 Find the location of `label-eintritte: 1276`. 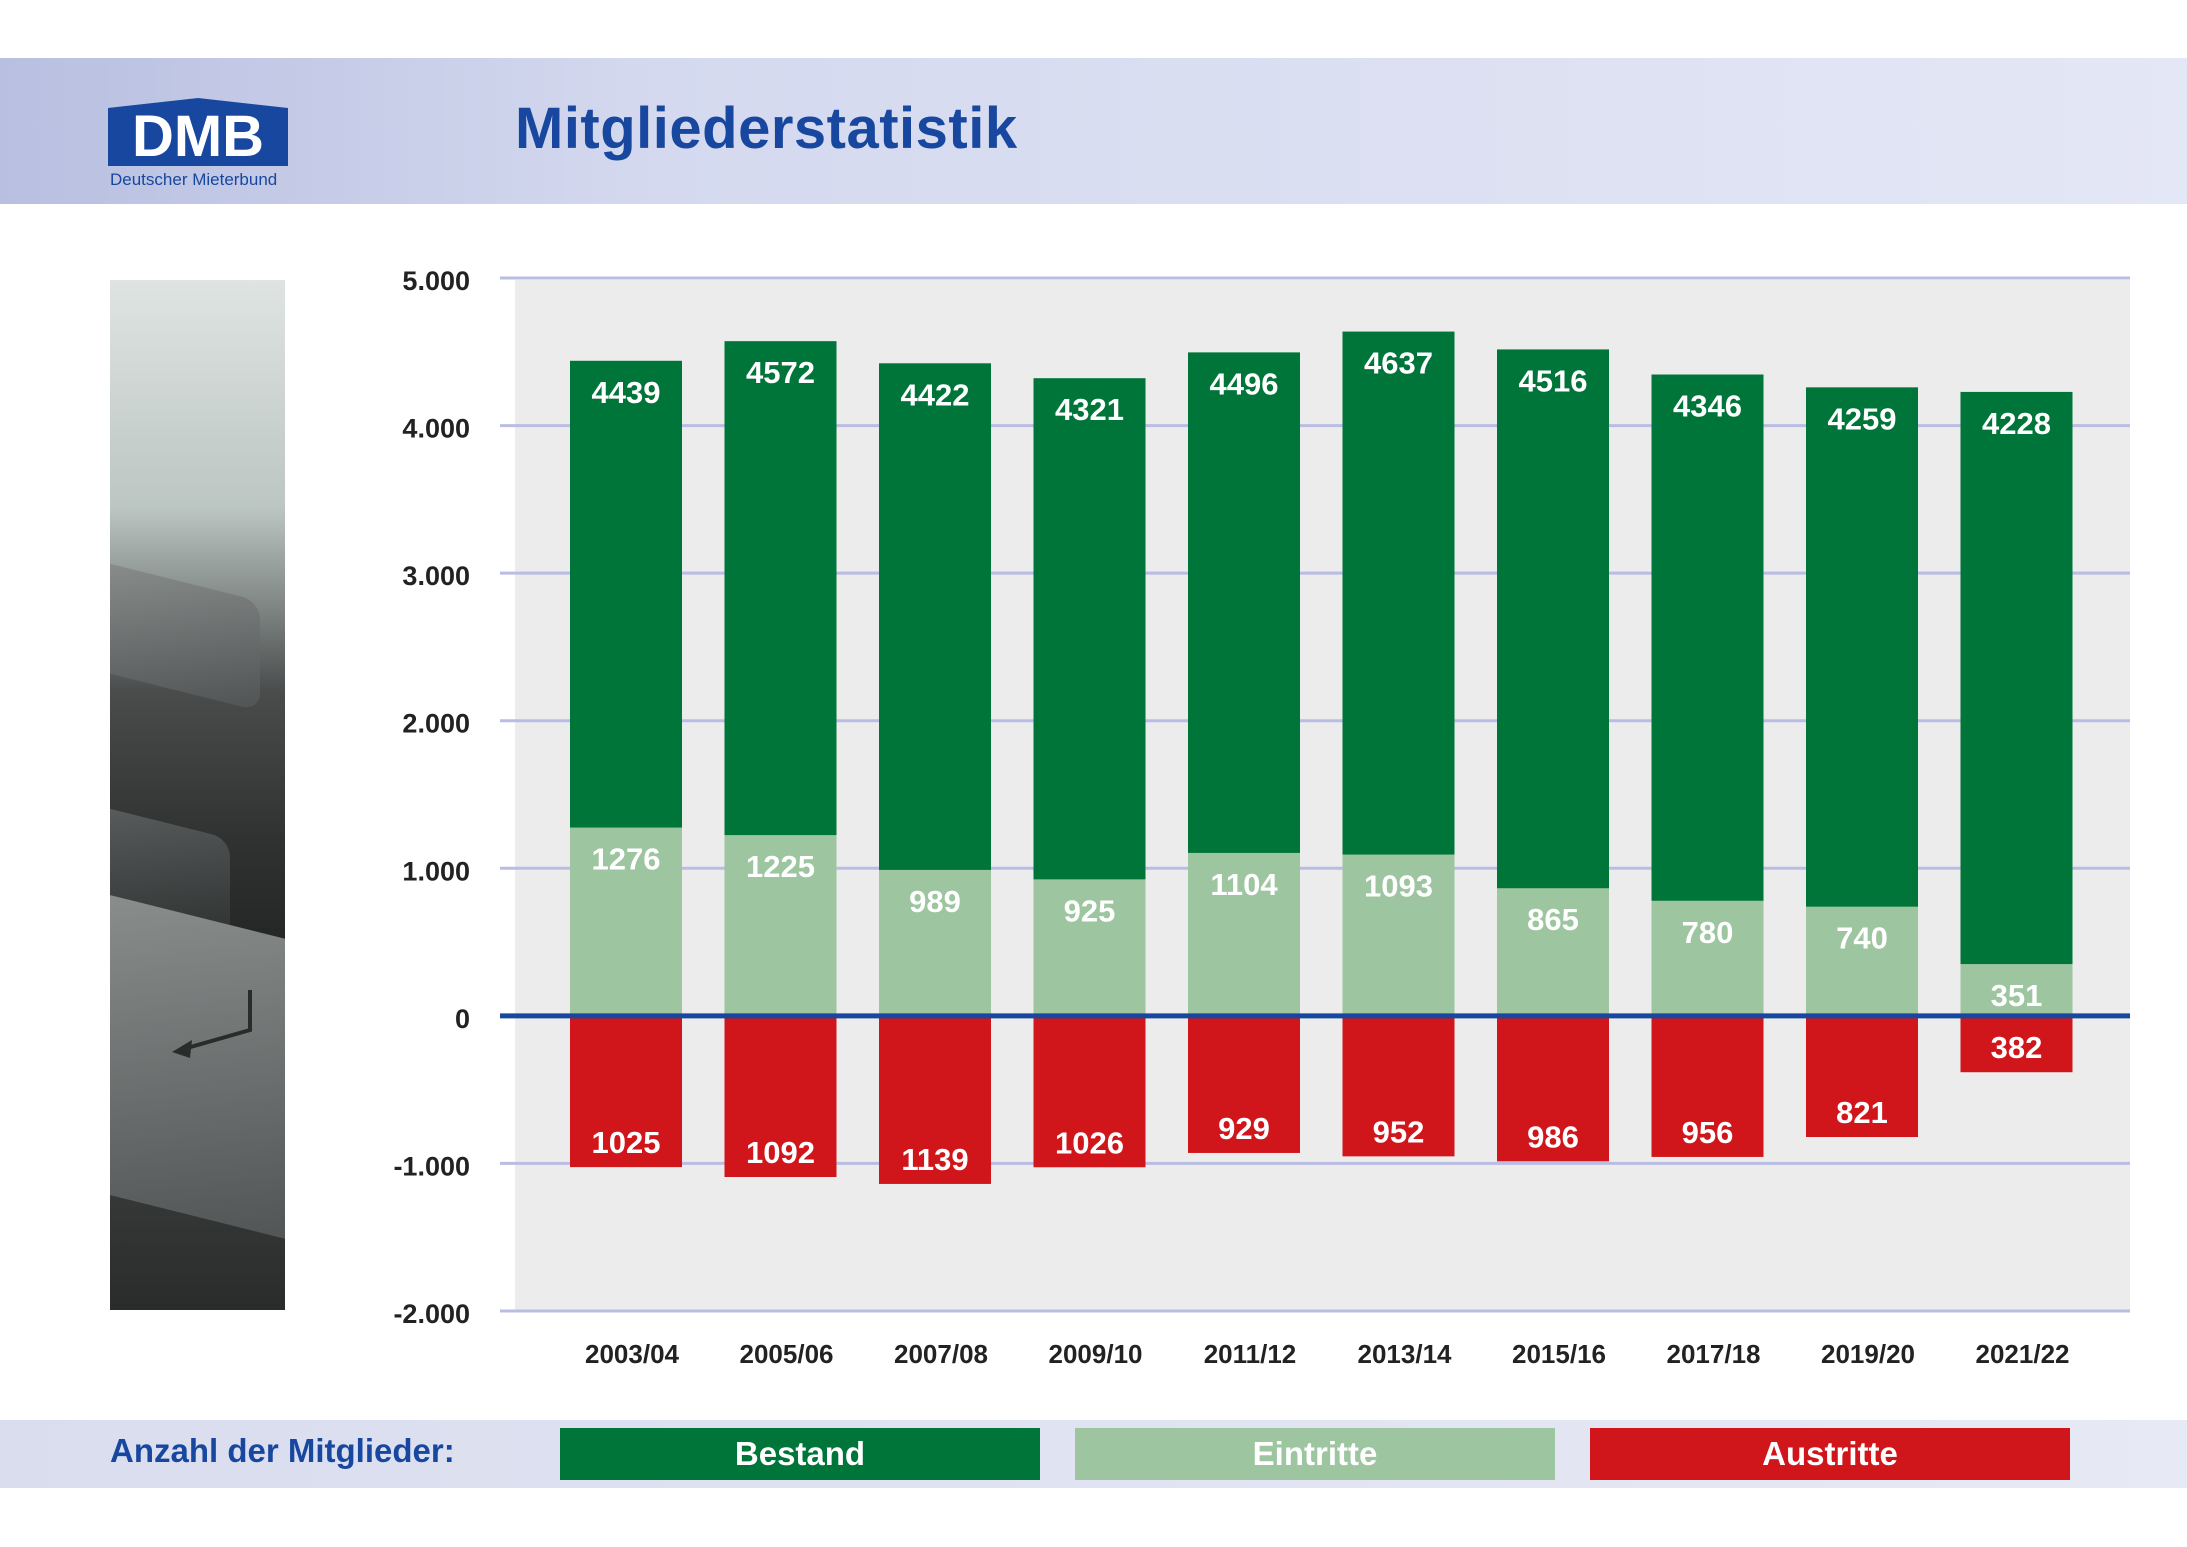

label-eintritte: 1276 is located at coordinates (626, 859).